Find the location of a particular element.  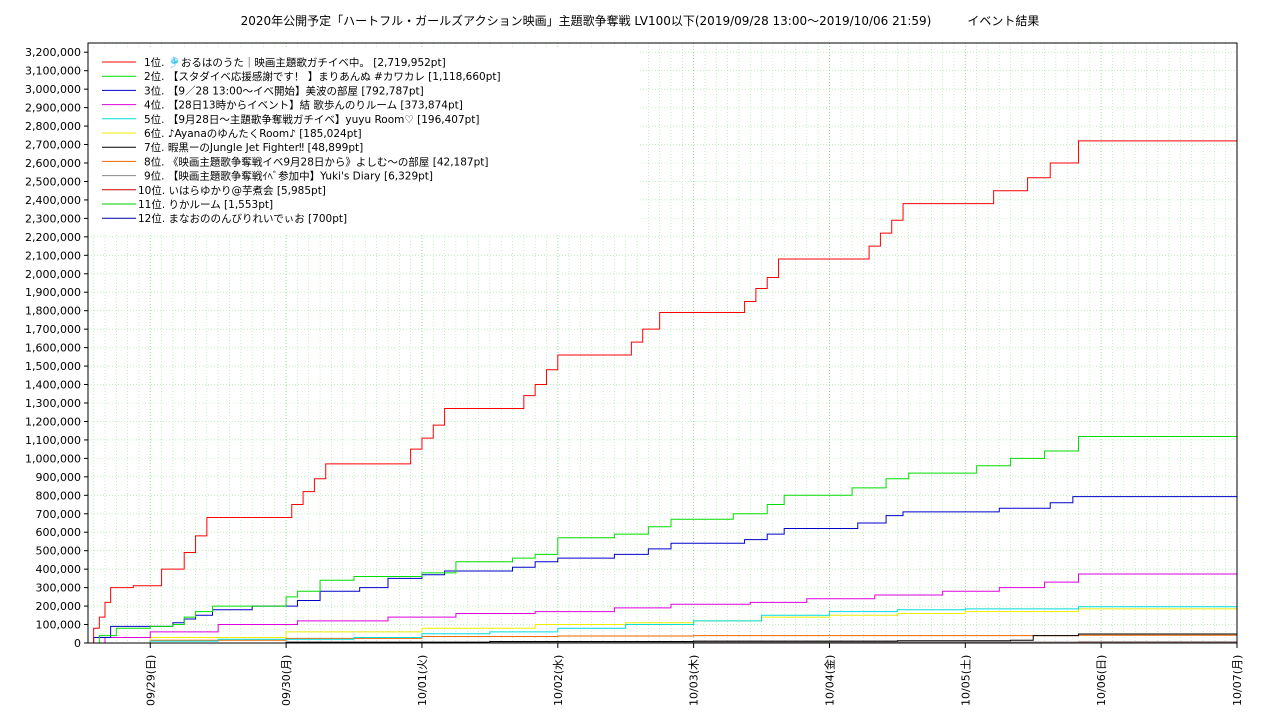

y-tick-label: 900,000 is located at coordinates (59, 477).